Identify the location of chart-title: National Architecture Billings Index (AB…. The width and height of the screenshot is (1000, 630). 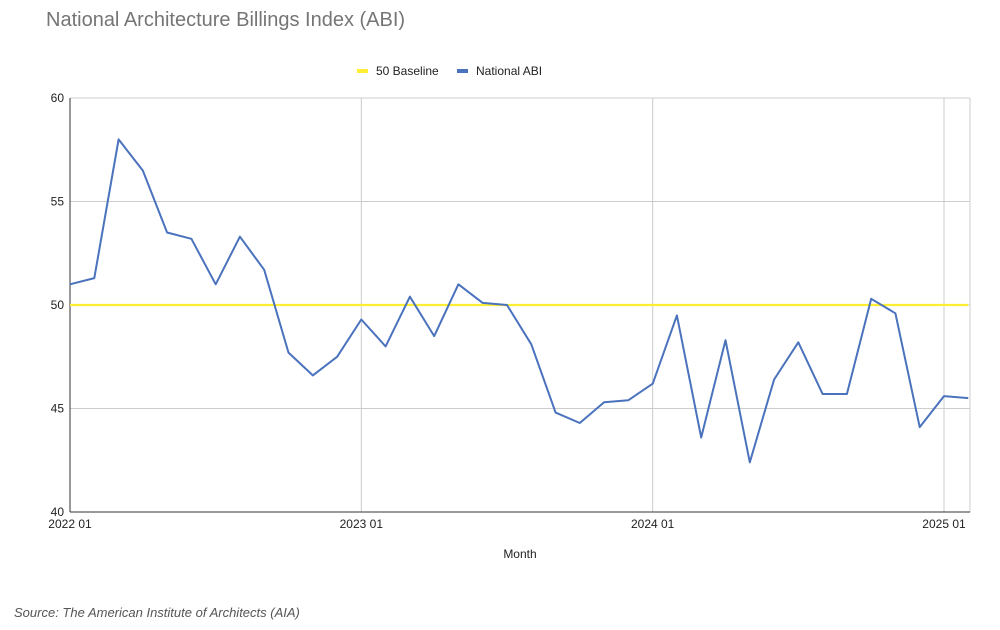
(226, 20).